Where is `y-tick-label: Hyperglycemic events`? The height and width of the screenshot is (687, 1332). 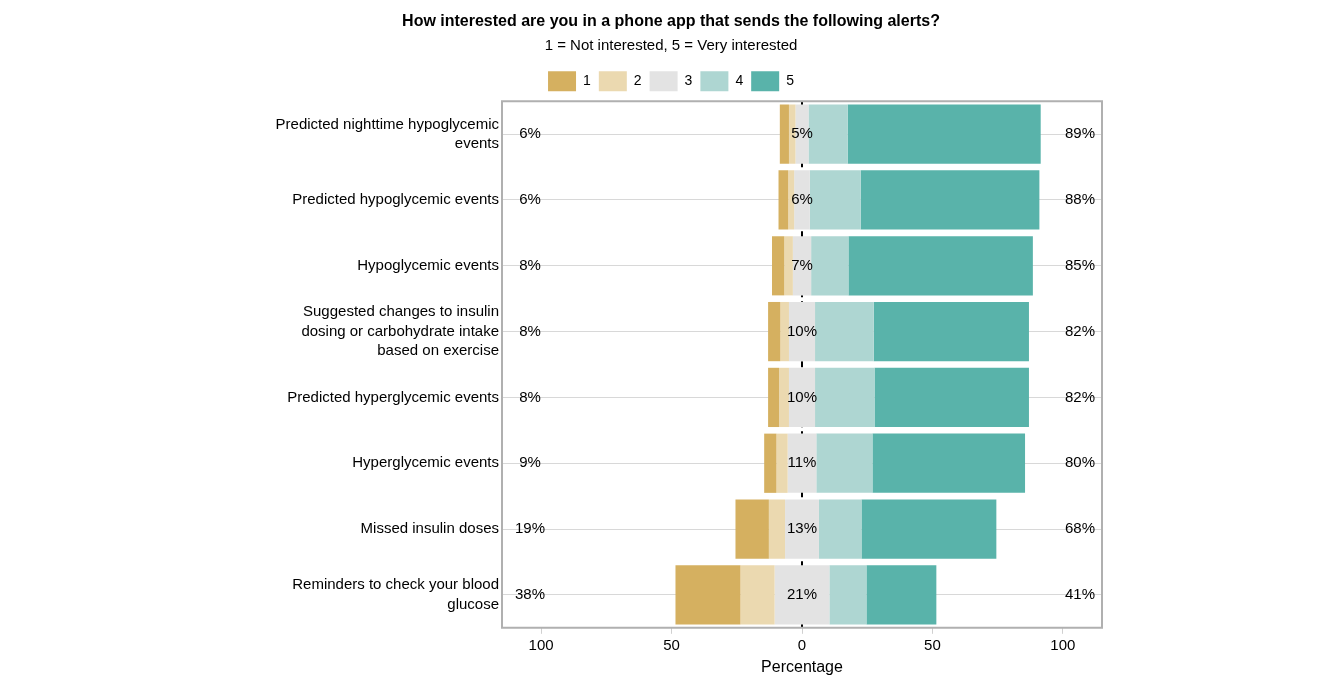 y-tick-label: Hyperglycemic events is located at coordinates (425, 462).